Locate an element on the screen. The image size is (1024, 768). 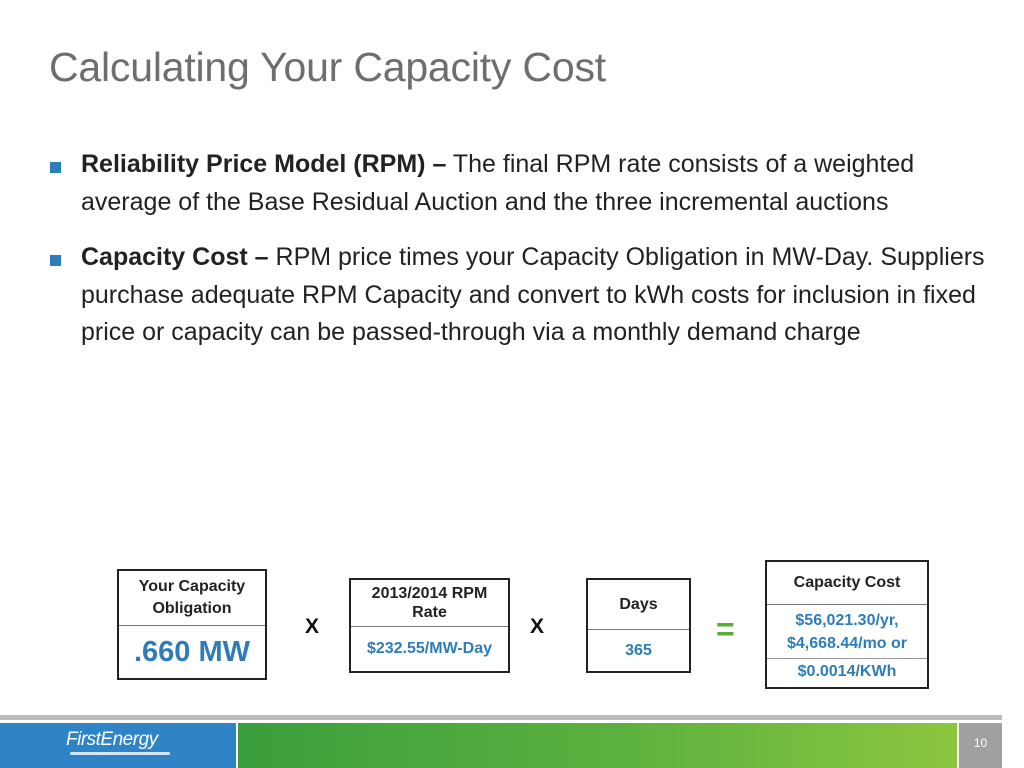
firstenergy-logo: FirstEnergy is located at coordinates (112, 739).